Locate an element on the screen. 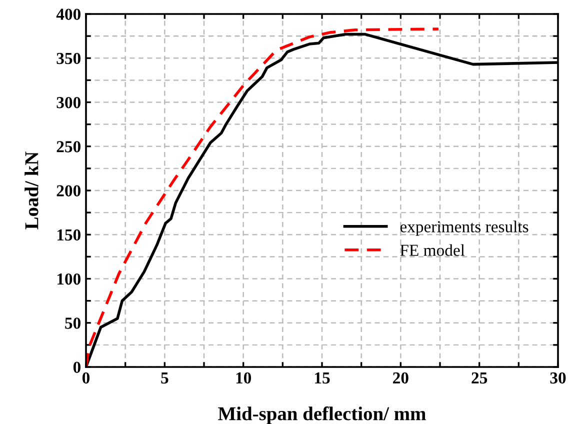 The image size is (572, 424). x-tick-label: 0 is located at coordinates (86, 378).